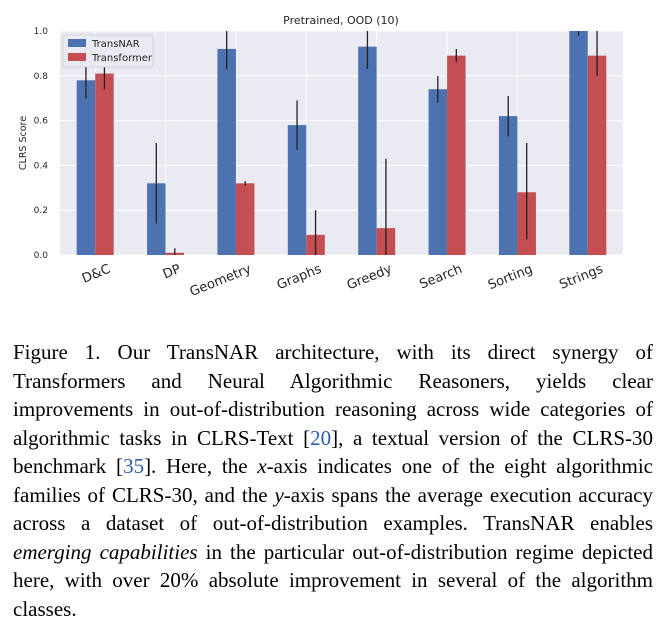 The width and height of the screenshot is (663, 639). Describe the element at coordinates (86, 167) in the screenshot. I see `bar-transnar-dc` at that location.